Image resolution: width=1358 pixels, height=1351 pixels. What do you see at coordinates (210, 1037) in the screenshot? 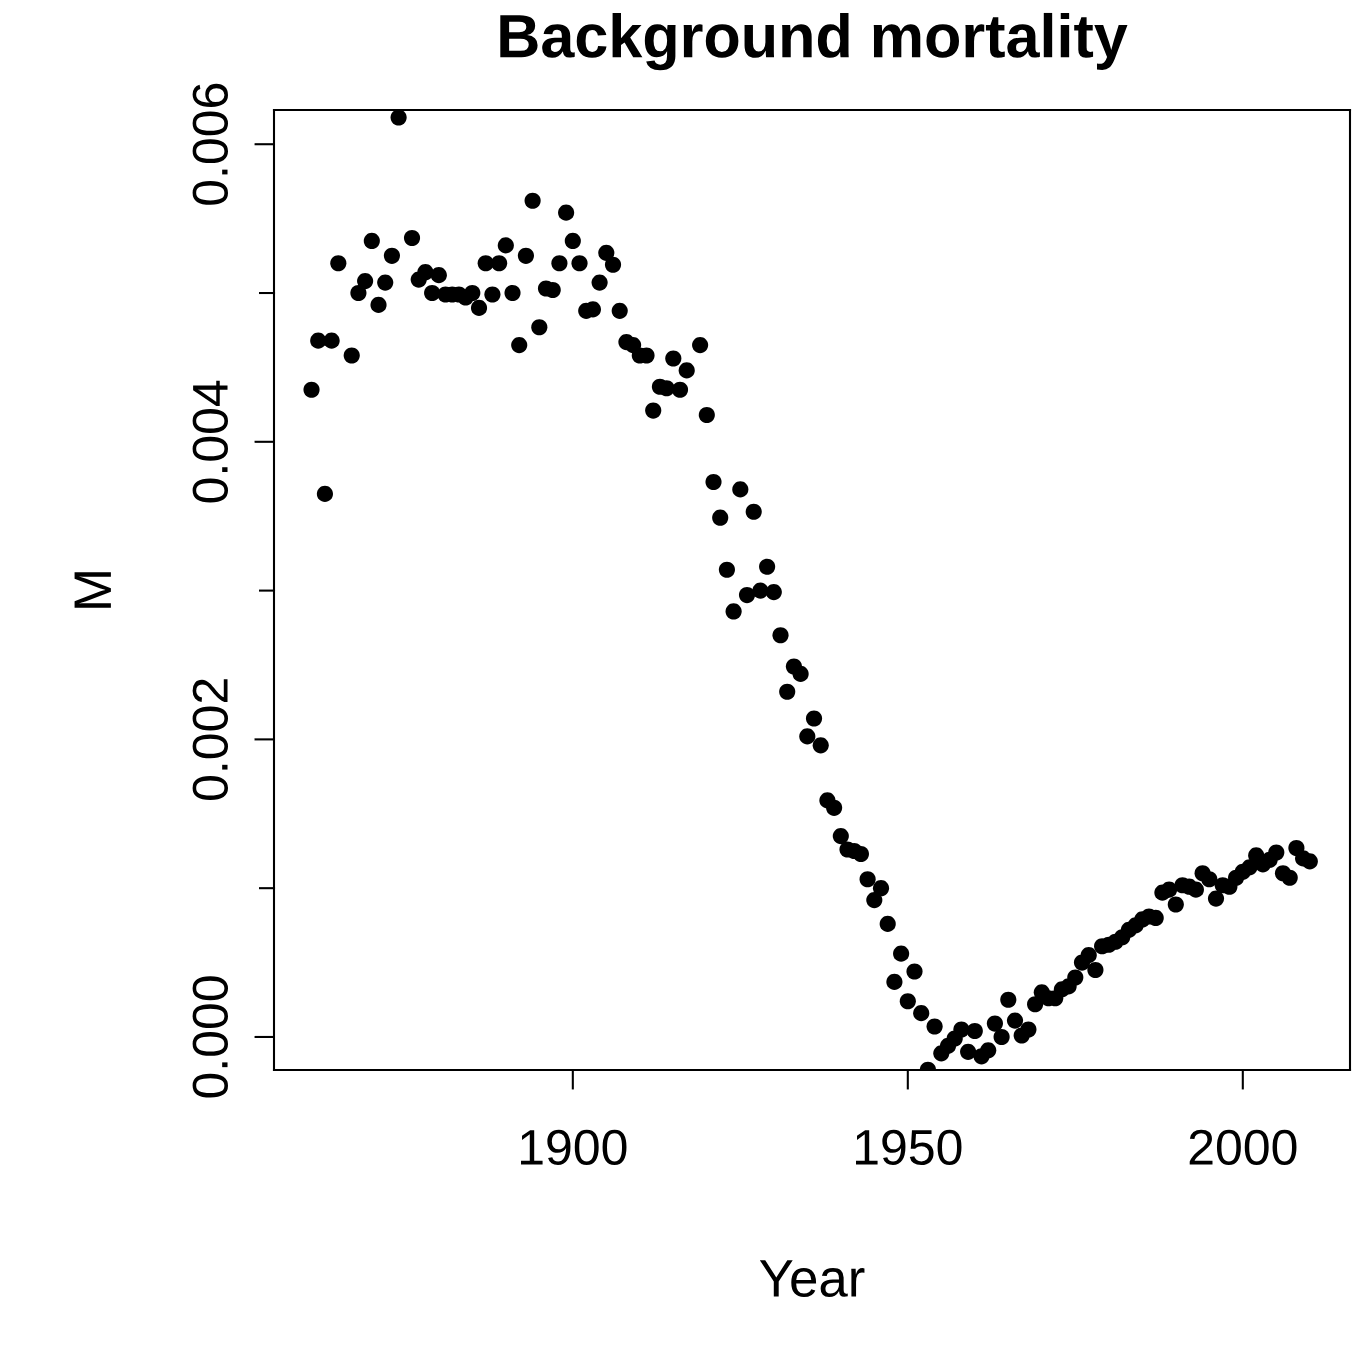
I see `y-tick-label: 0.000` at bounding box center [210, 1037].